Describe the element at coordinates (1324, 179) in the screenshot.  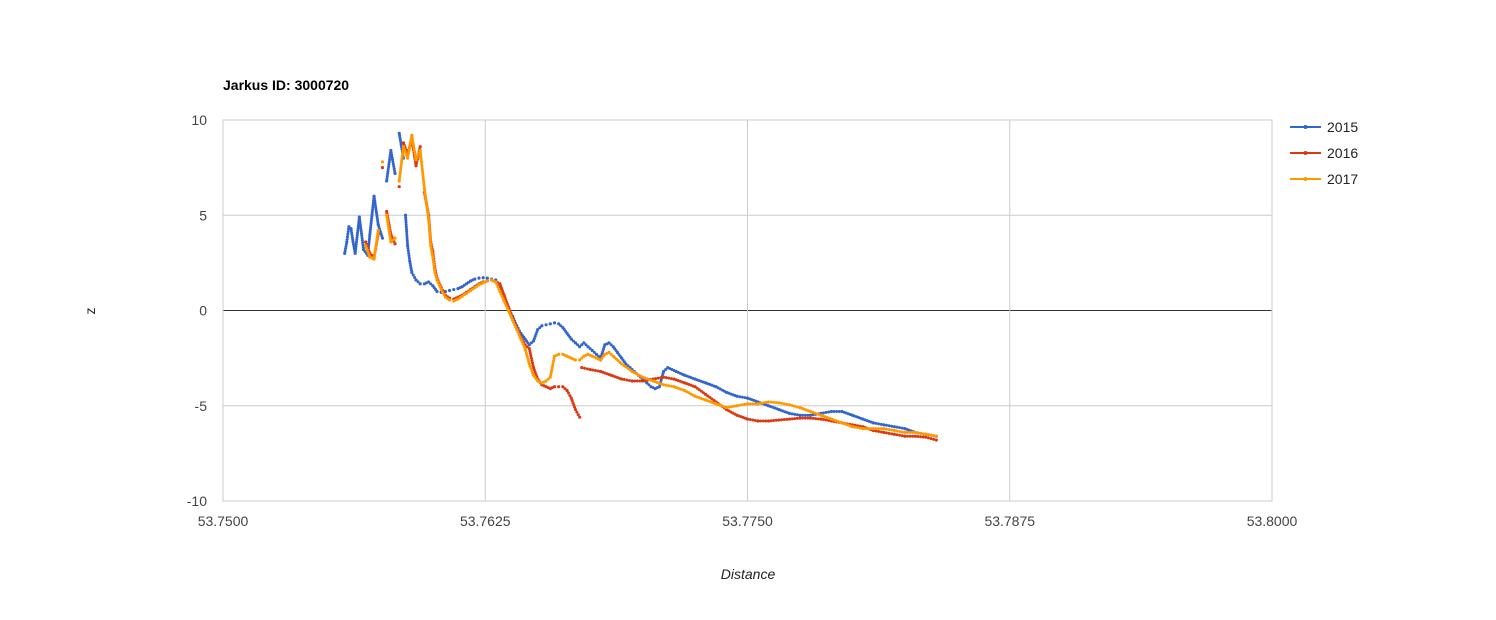
I see `legend-item-2017: 2017` at that location.